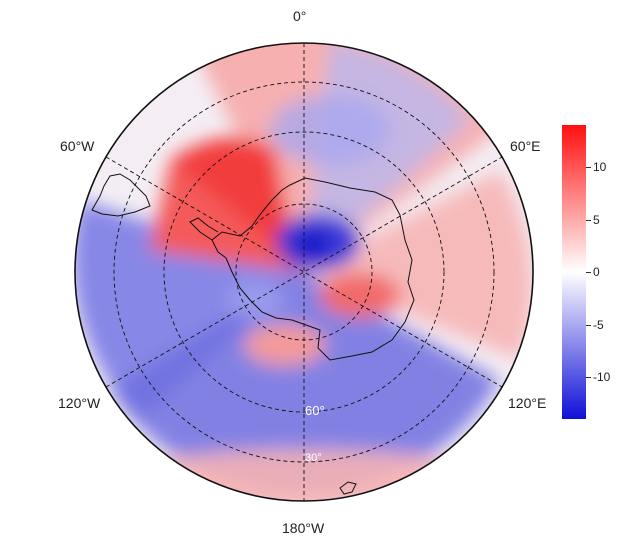 The height and width of the screenshot is (552, 625). Describe the element at coordinates (598, 324) in the screenshot. I see `colorbar-tick-label: -5` at that location.